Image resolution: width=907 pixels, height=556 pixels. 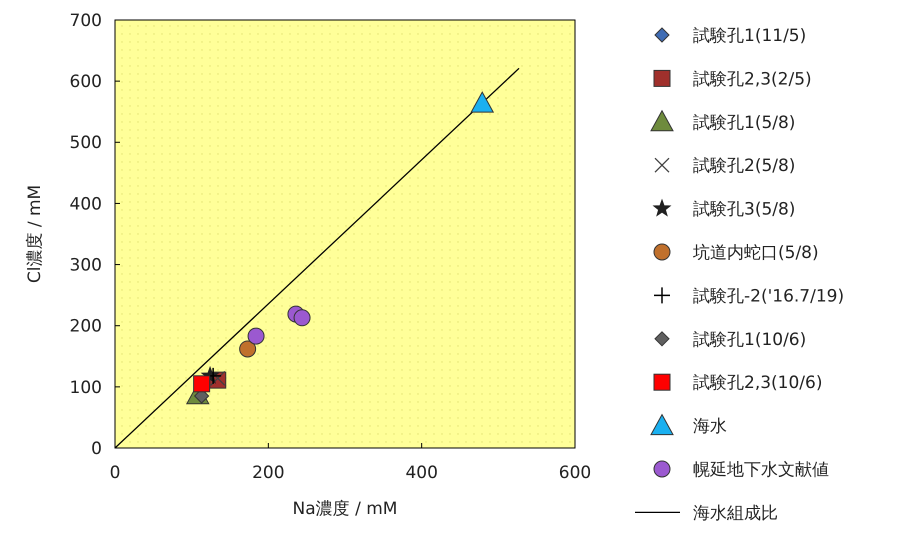 What do you see at coordinates (345, 509) in the screenshot?
I see `x-axis-title: Na濃度 / mM` at bounding box center [345, 509].